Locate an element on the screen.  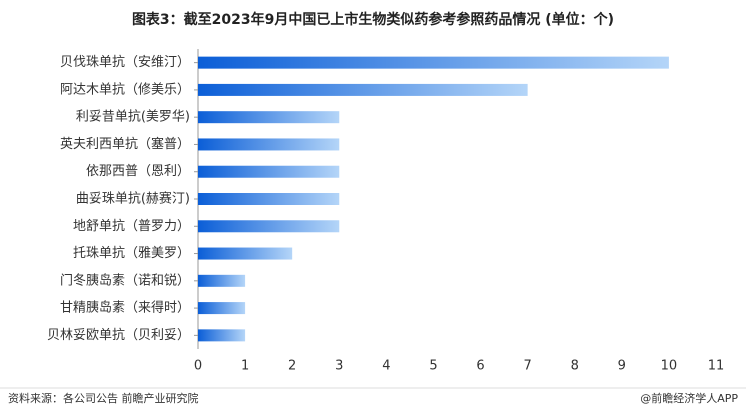
y-tick-label: 甘精胰岛素（来得时） is located at coordinates (125, 308).